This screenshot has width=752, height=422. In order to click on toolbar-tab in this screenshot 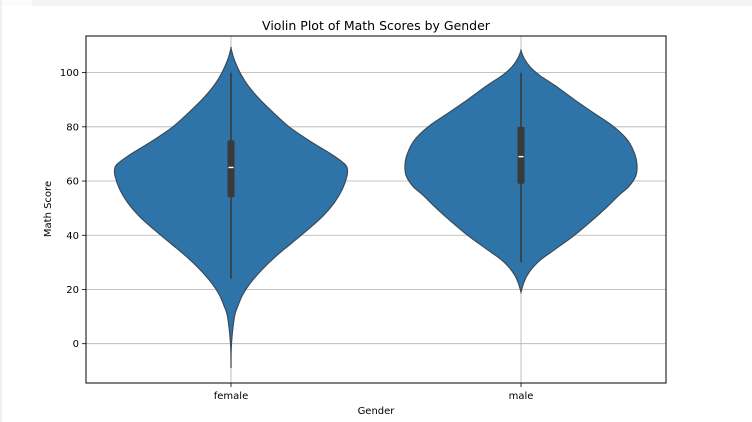, I will do `click(16, 3)`.